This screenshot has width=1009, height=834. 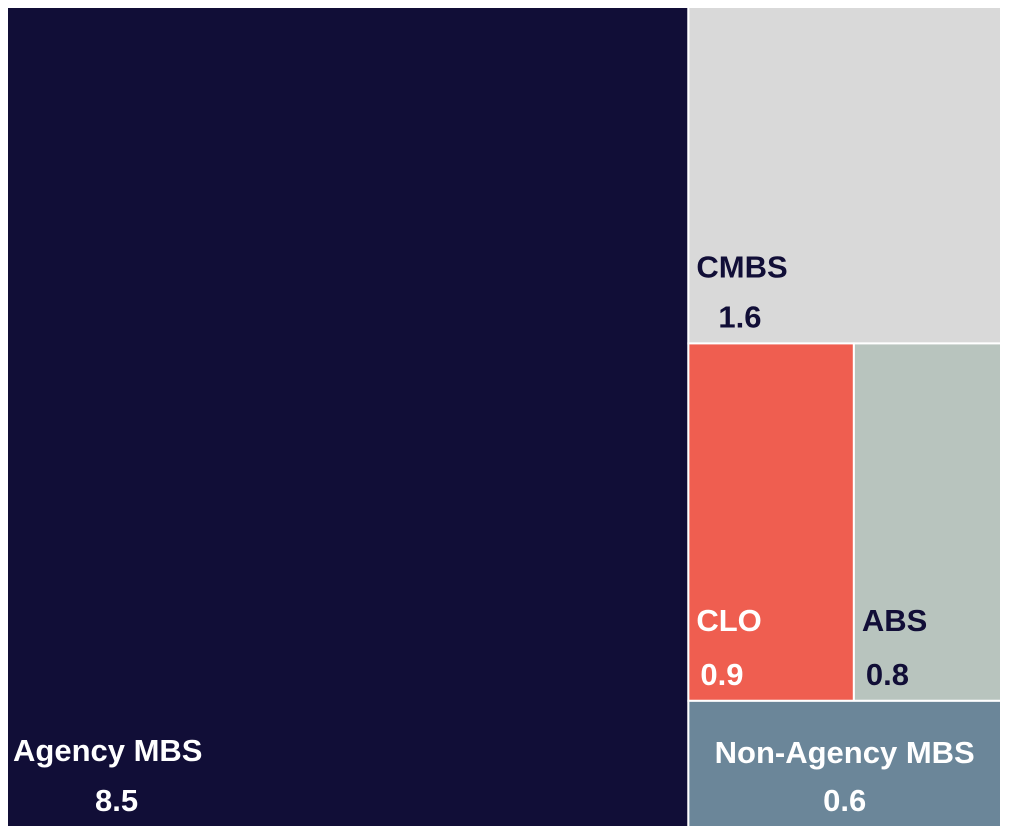 What do you see at coordinates (771, 522) in the screenshot?
I see `tile-clo` at bounding box center [771, 522].